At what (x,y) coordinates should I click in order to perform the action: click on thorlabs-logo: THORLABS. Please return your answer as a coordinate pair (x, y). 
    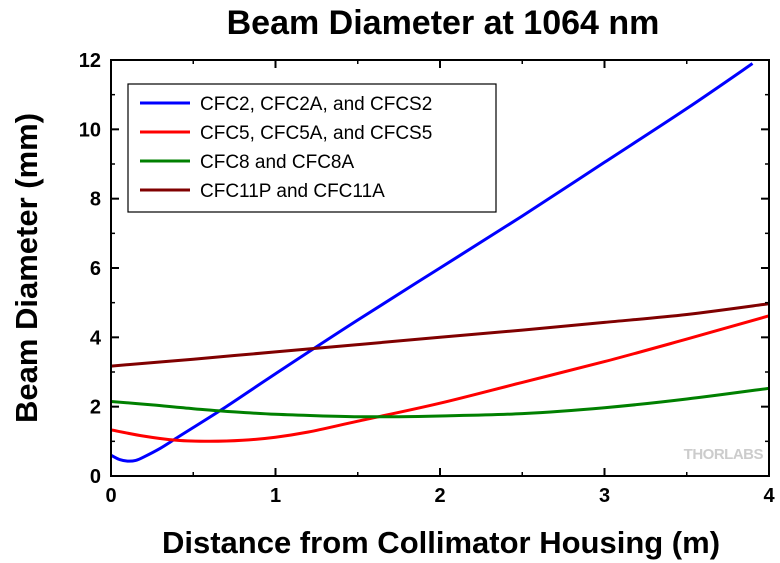
    Looking at the image, I should click on (724, 454).